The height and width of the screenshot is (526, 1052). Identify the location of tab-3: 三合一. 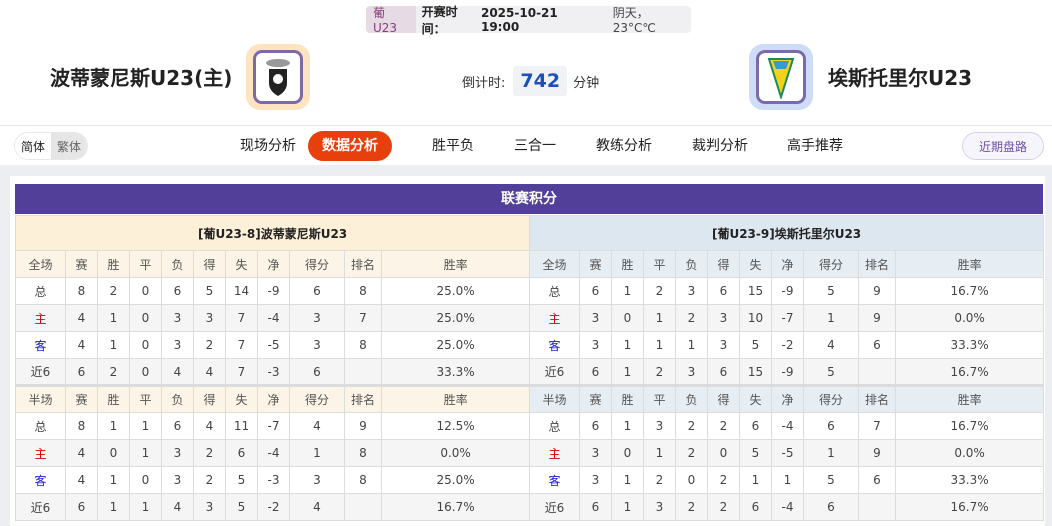
(535, 146).